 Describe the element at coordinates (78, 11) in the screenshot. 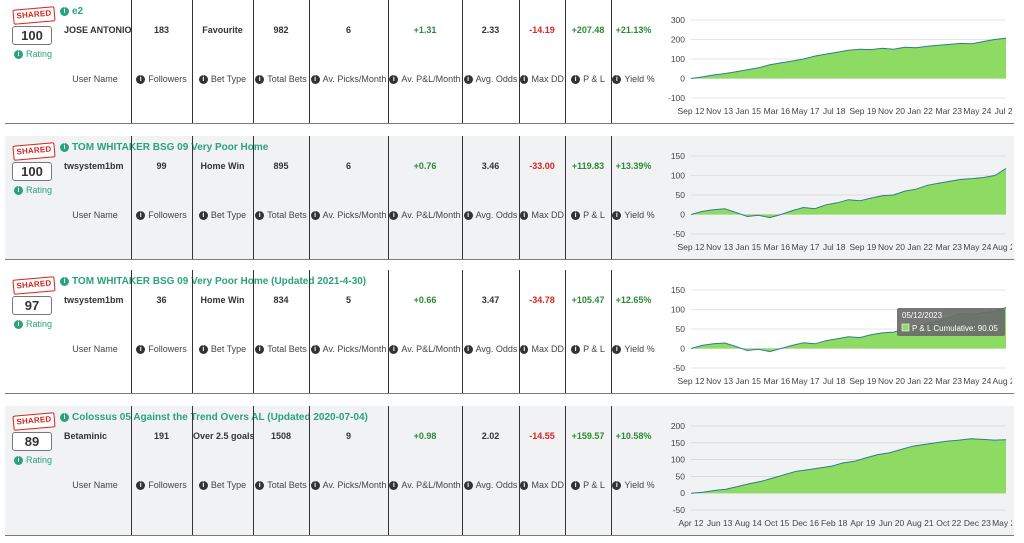

I see `system-title-text: e2` at that location.